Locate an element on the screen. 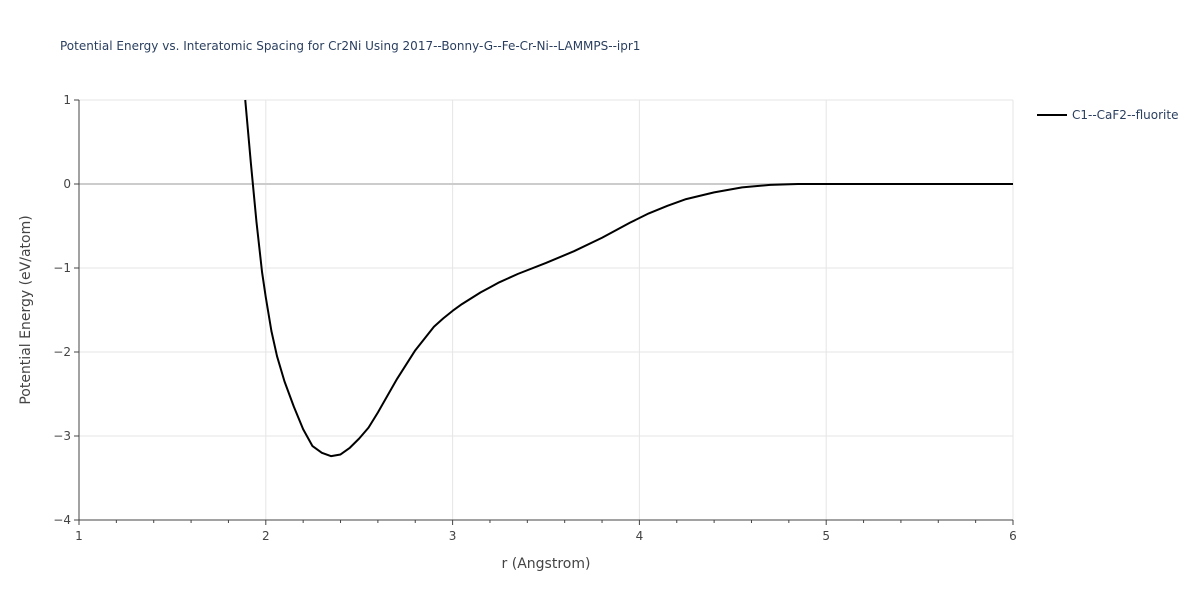 This screenshot has height=600, width=1200. y-tick-label: −1 is located at coordinates (62, 268).